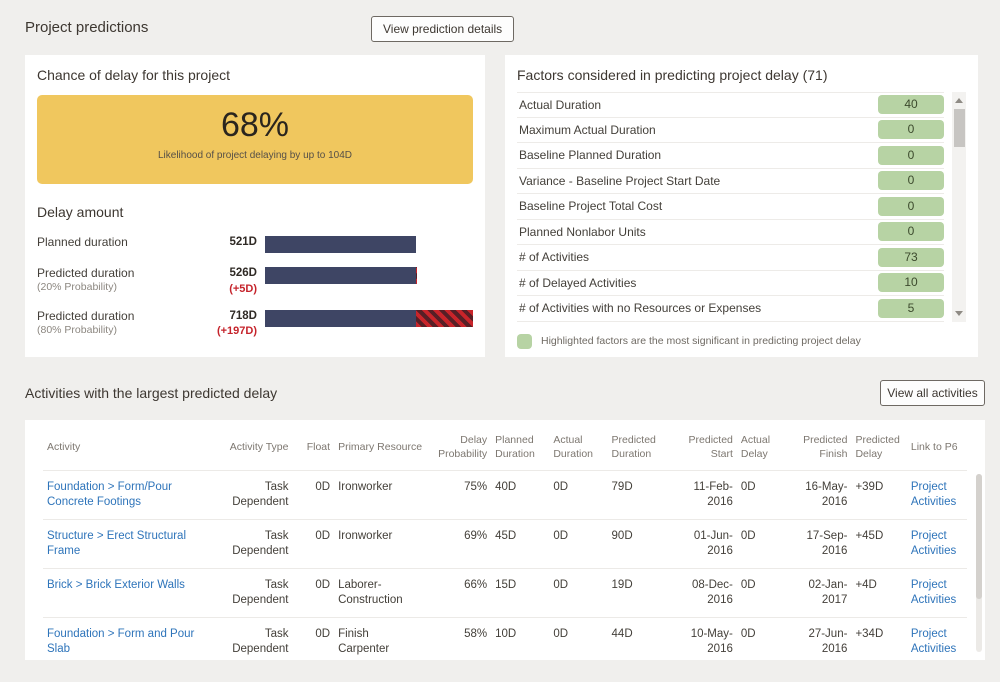 Image resolution: width=1000 pixels, height=682 pixels. What do you see at coordinates (128, 593) in the screenshot?
I see `cell-activity: Brick > Brick Exterior Walls` at bounding box center [128, 593].